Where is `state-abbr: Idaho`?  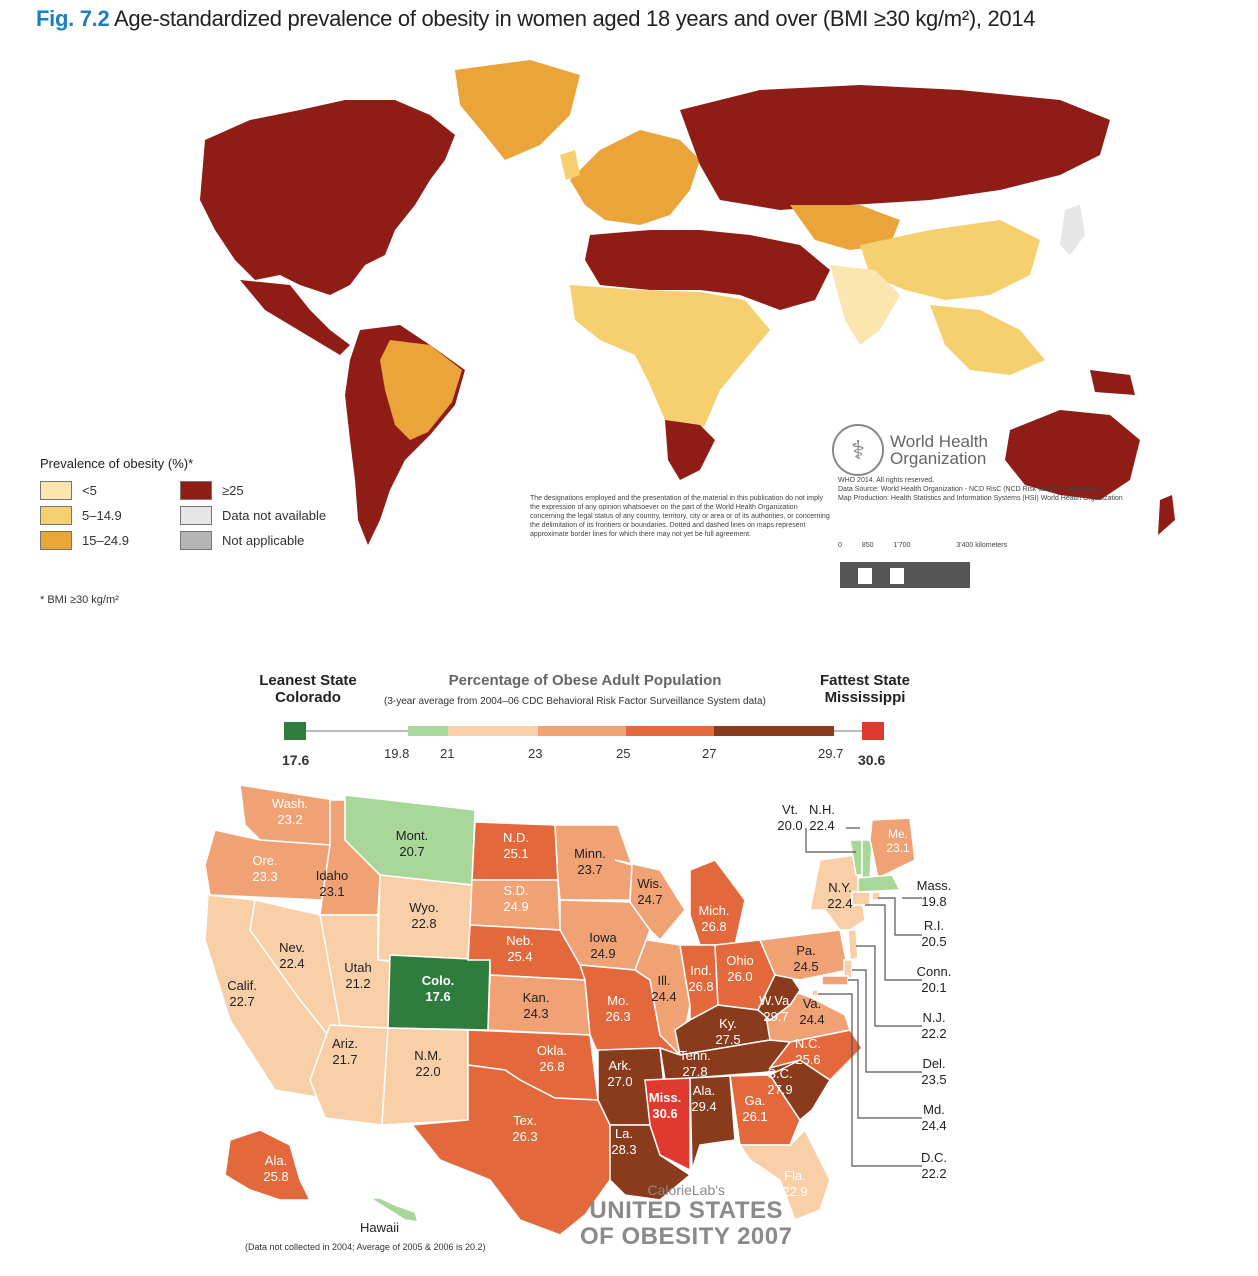
state-abbr: Idaho is located at coordinates (332, 875).